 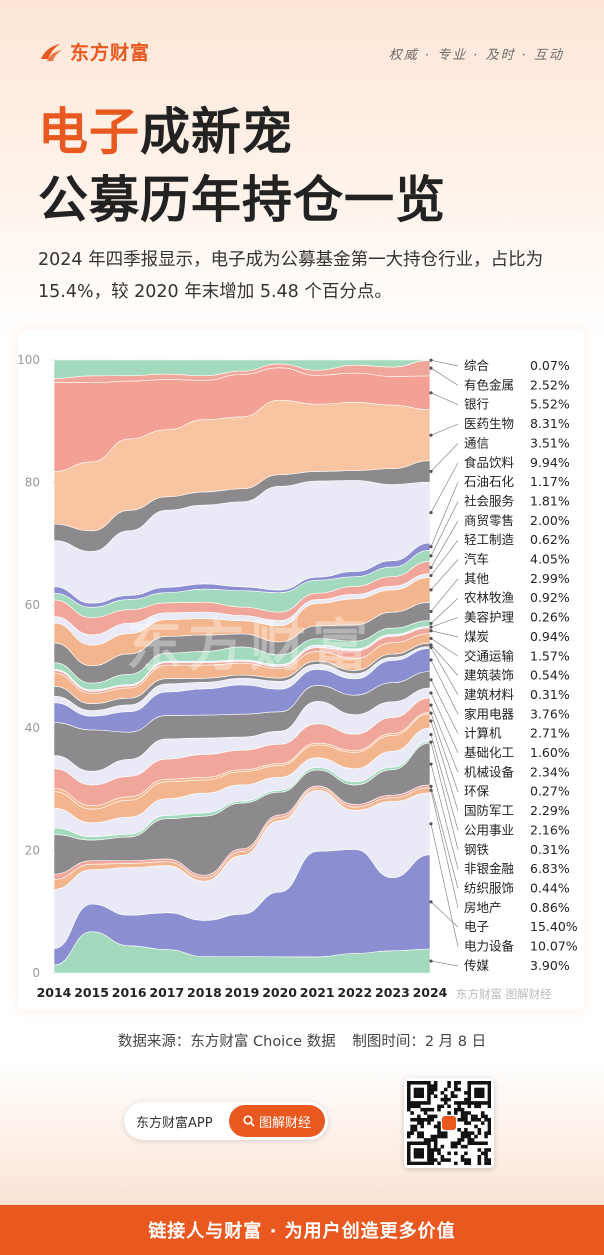 I want to click on x-tick-label: 2015, so click(x=91, y=992).